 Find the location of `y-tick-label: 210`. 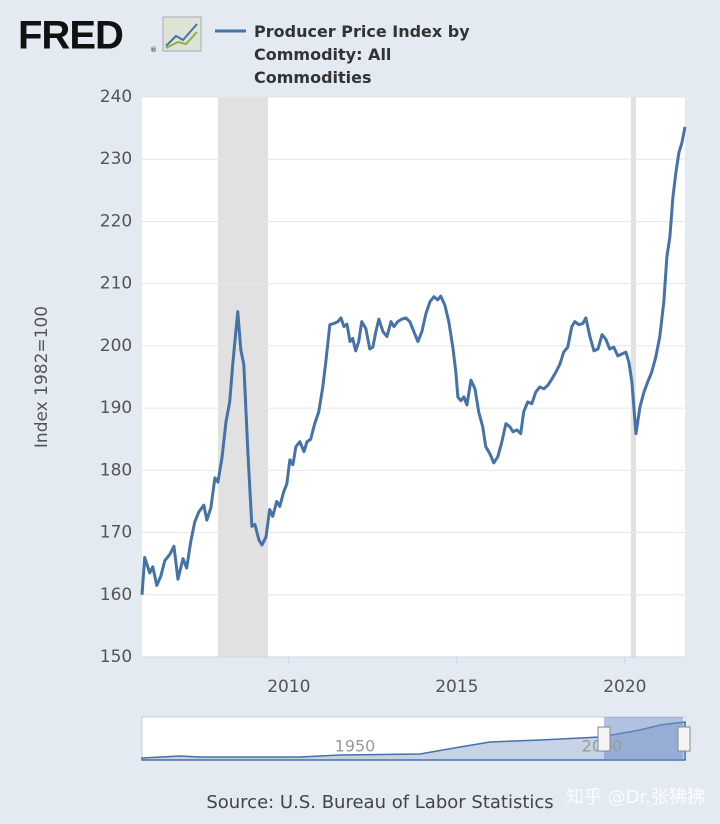

y-tick-label: 210 is located at coordinates (116, 284).